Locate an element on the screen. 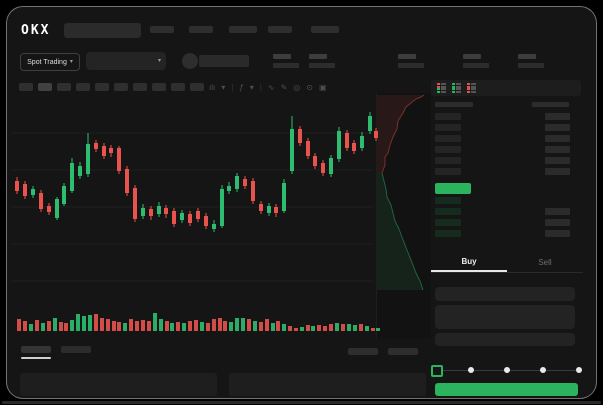 This screenshot has width=603, height=405. amount-field is located at coordinates (505, 317).